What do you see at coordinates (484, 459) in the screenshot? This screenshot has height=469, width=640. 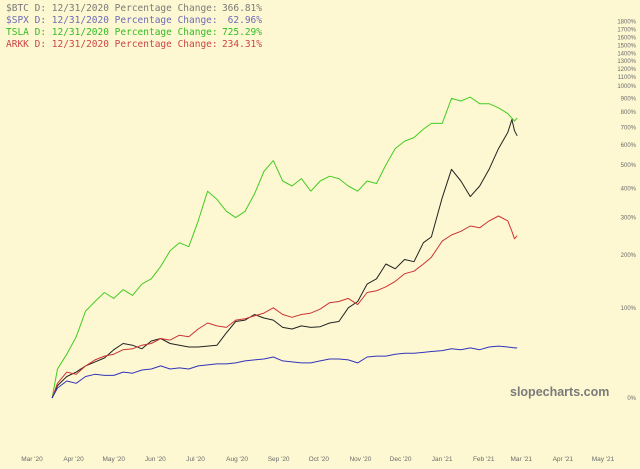 I see `x-tick-label: Feb '21` at bounding box center [484, 459].